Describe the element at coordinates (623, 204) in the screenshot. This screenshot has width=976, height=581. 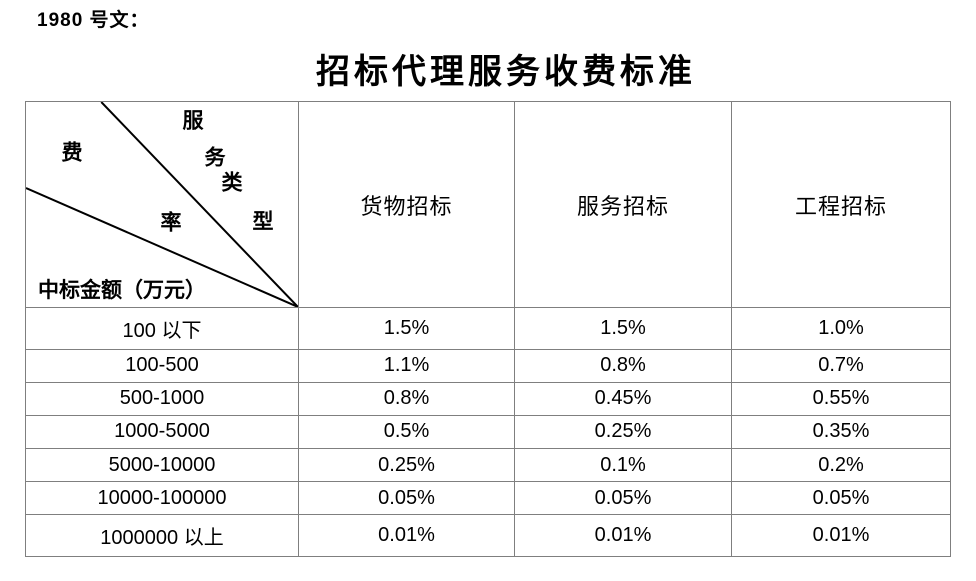
I see `column-header-service: 服务招标` at that location.